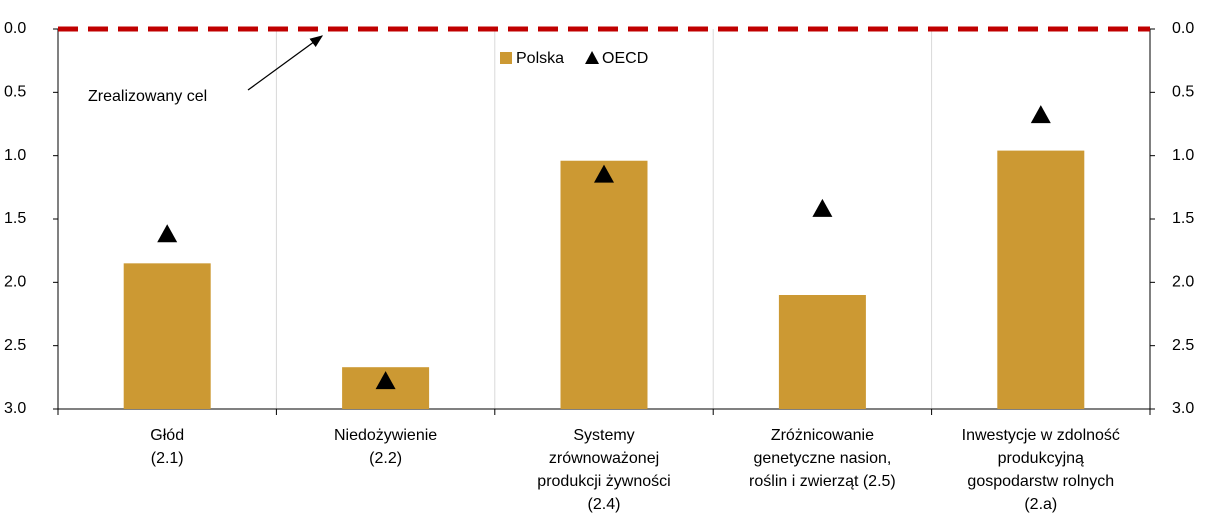  I want to click on annotation: Zrealizowany cel, so click(147, 96).